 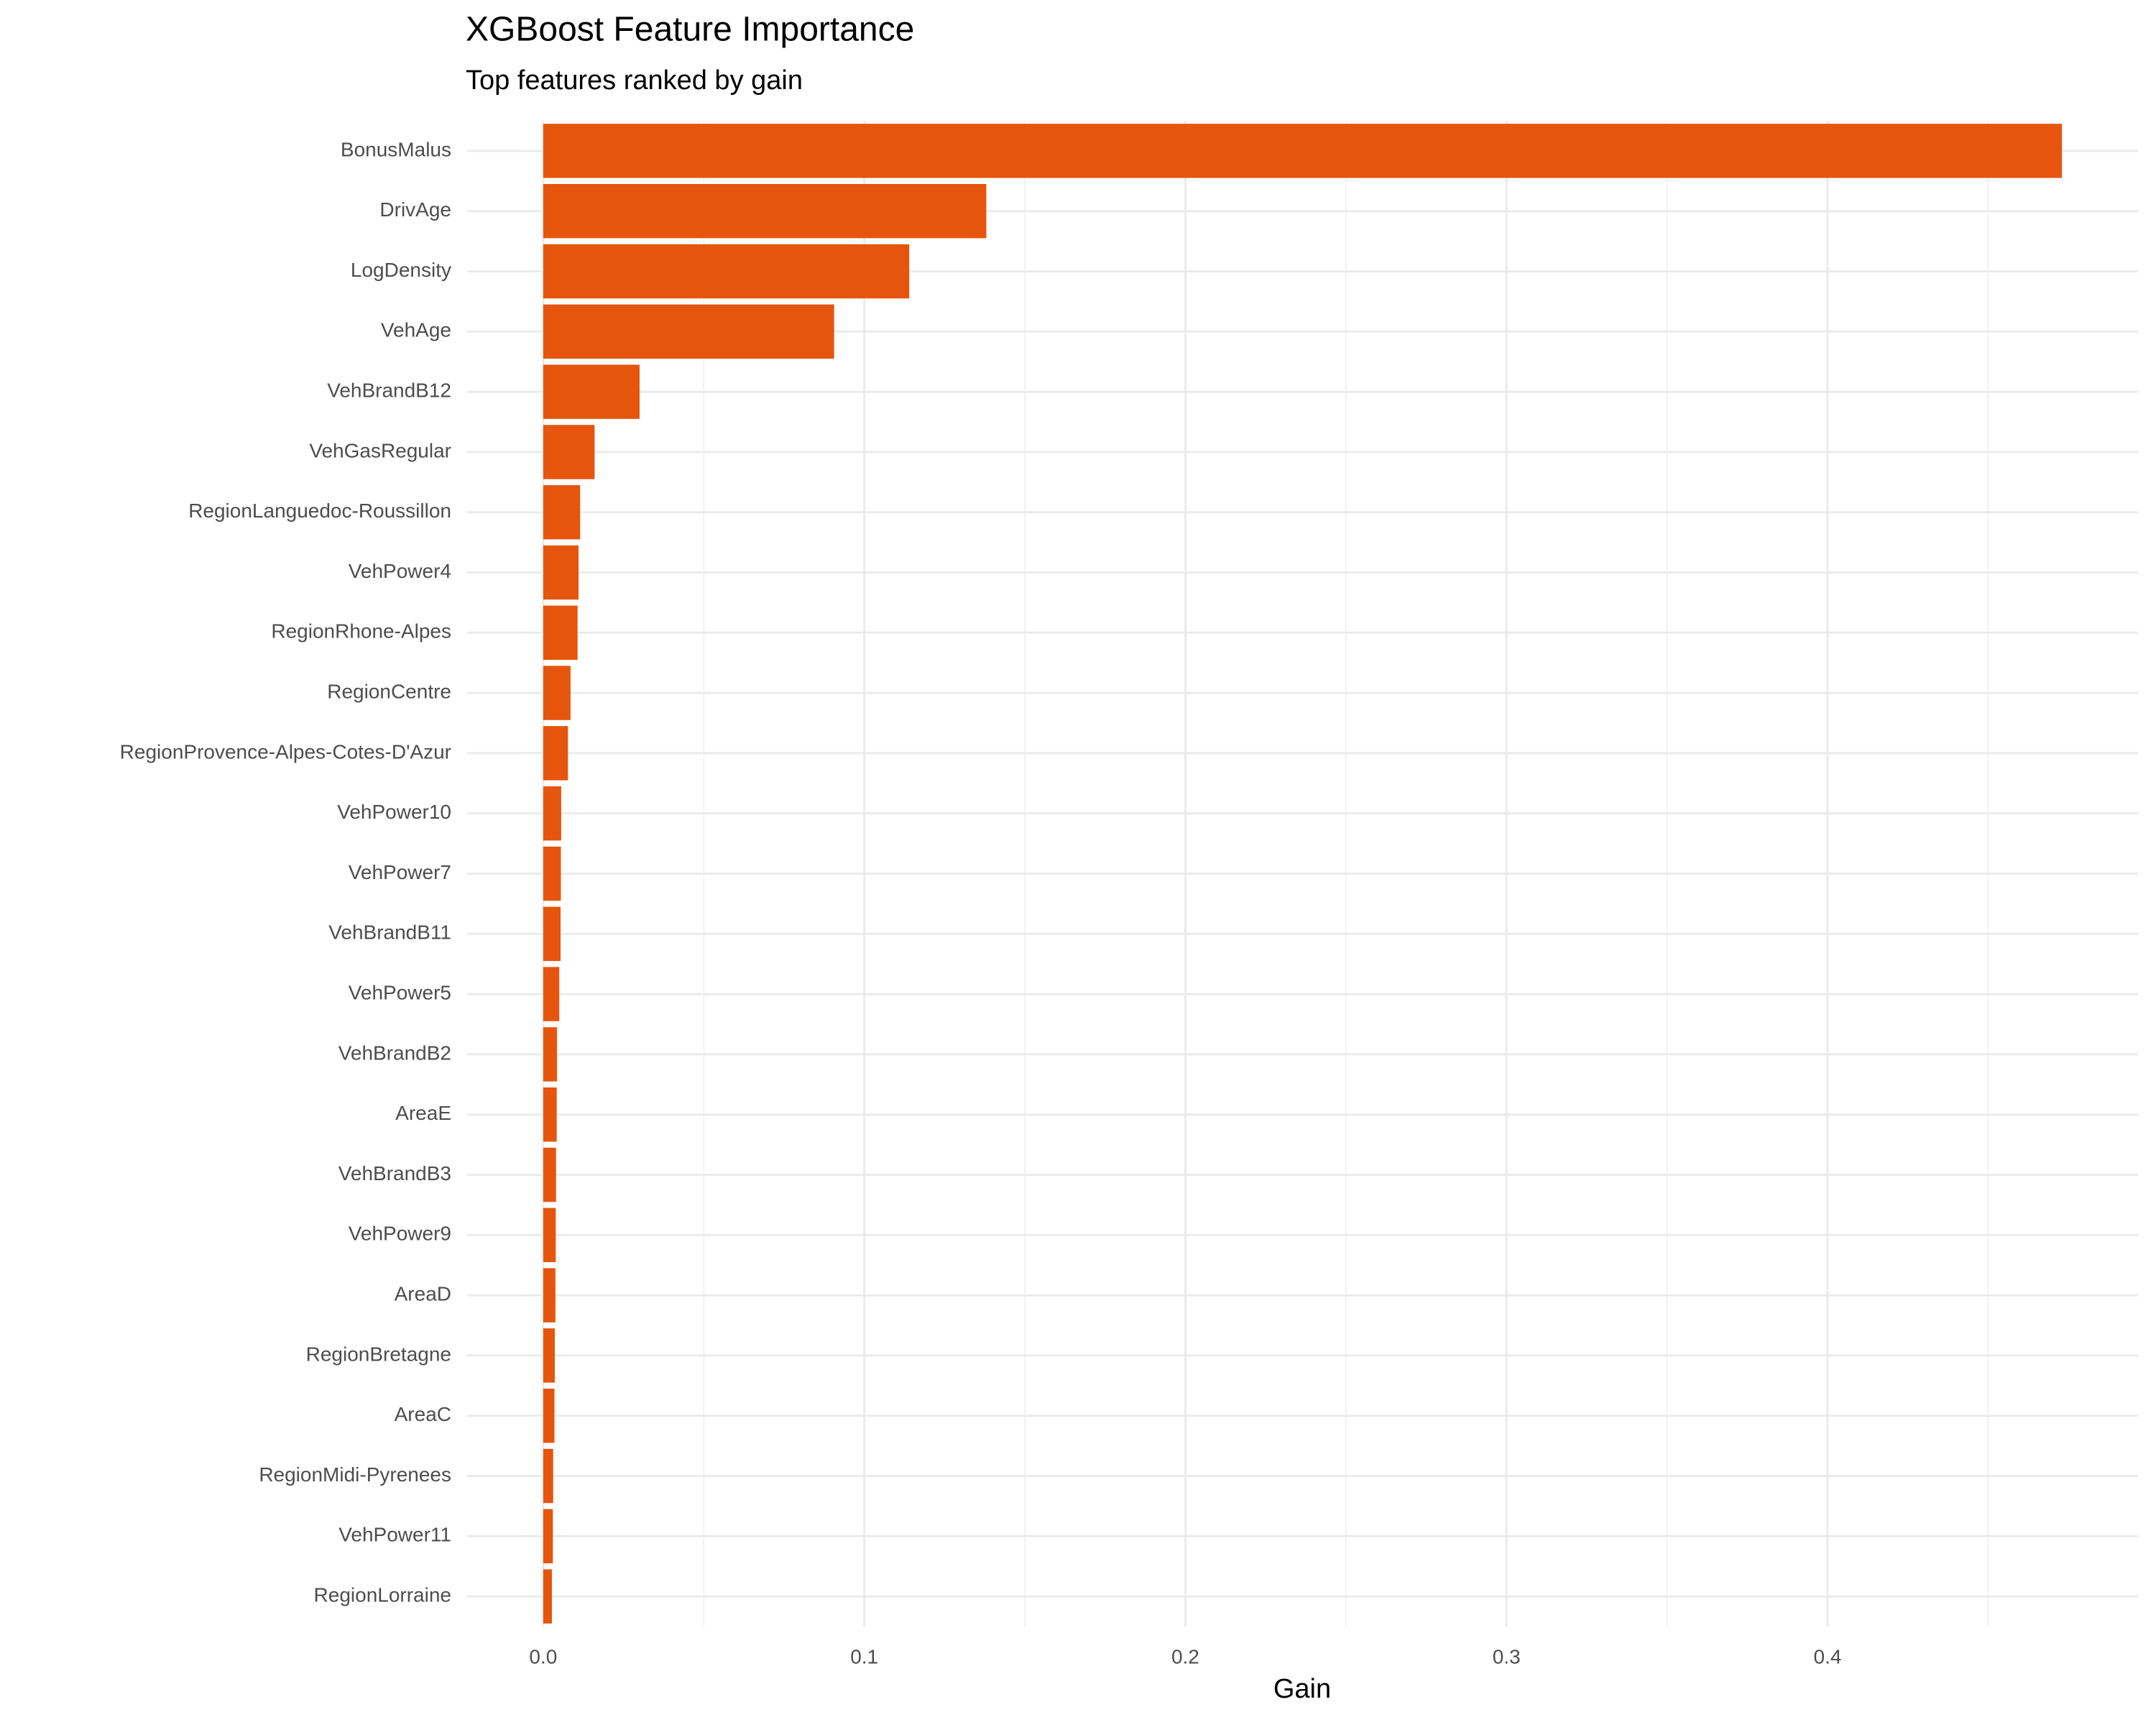 What do you see at coordinates (389, 932) in the screenshot?
I see `y-tick-label: VehBrandB11` at bounding box center [389, 932].